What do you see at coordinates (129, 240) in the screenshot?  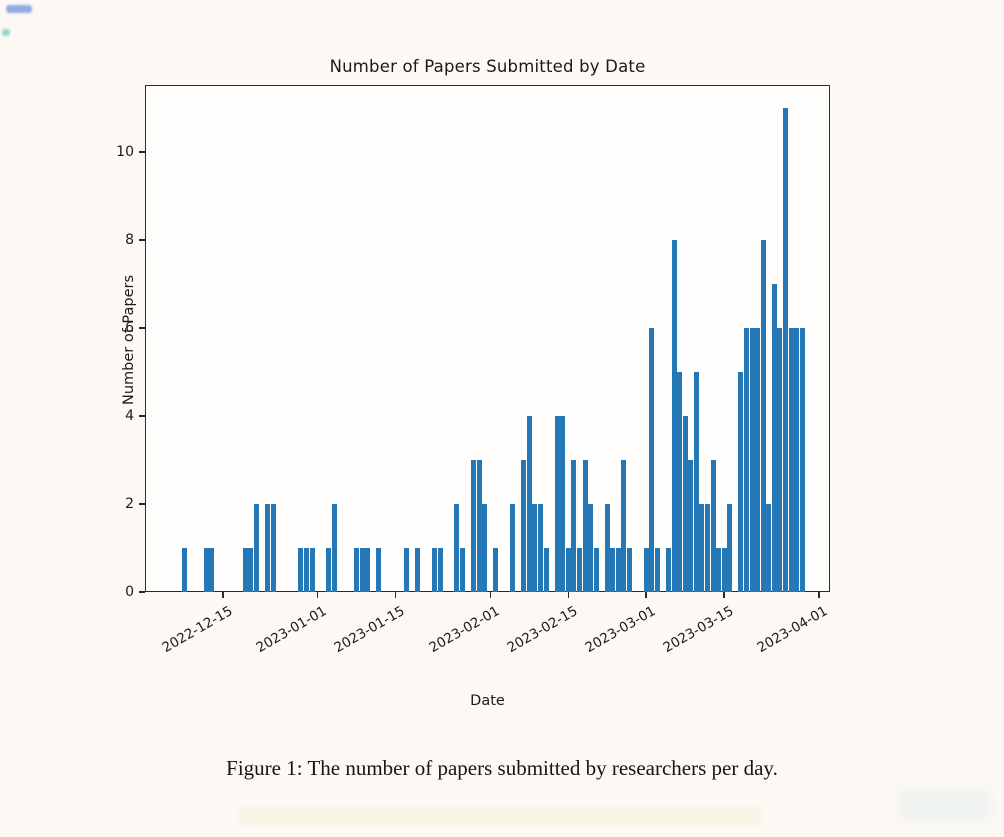 I see `y-tick-label: 8` at bounding box center [129, 240].